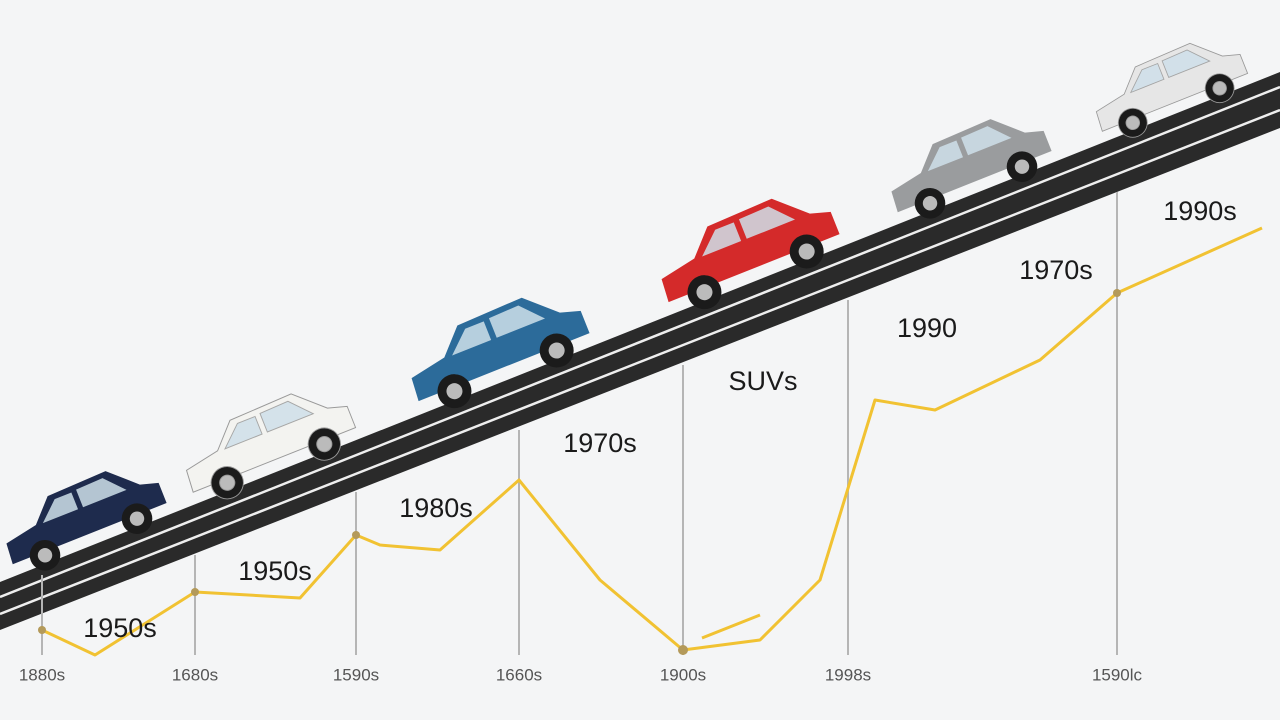 This screenshot has width=1280, height=720. I want to click on trend-stroke, so click(731, 626).